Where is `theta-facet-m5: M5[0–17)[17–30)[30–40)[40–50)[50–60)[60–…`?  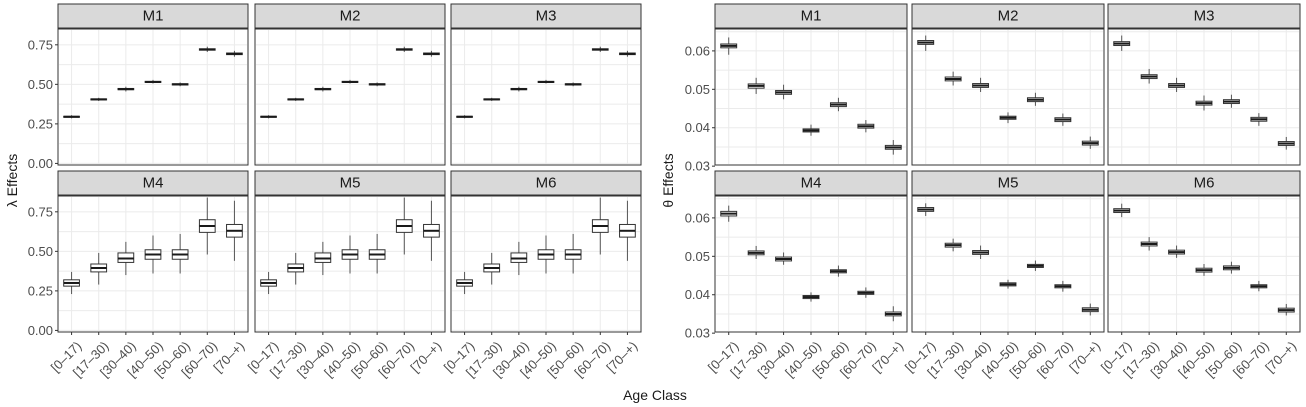
theta-facet-m5: M5[0–17)[17–30)[30–40)[40–50)[50–60)[60–… is located at coordinates (1003, 275).